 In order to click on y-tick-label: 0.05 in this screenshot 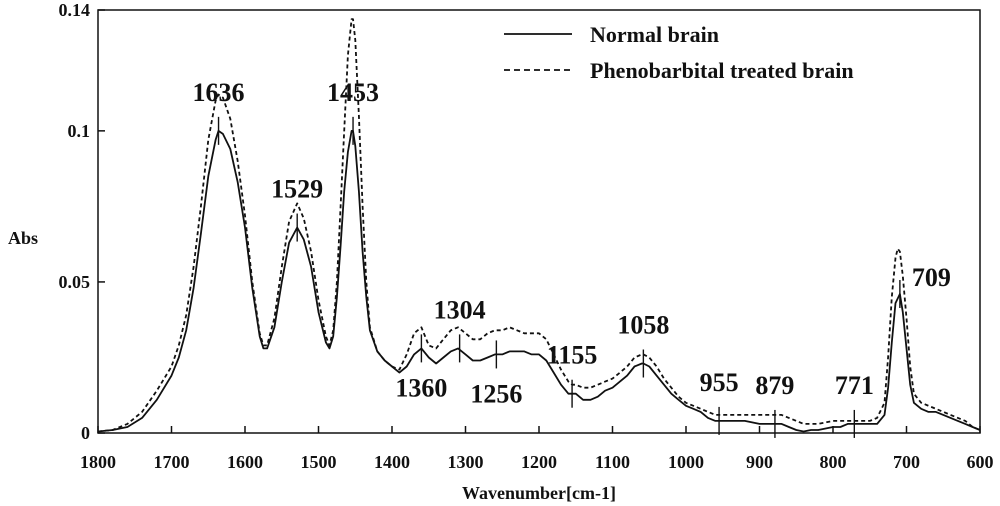, I will do `click(75, 282)`.